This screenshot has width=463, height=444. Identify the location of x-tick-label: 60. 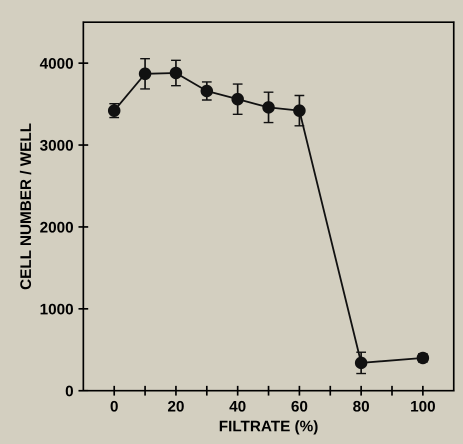
(299, 406).